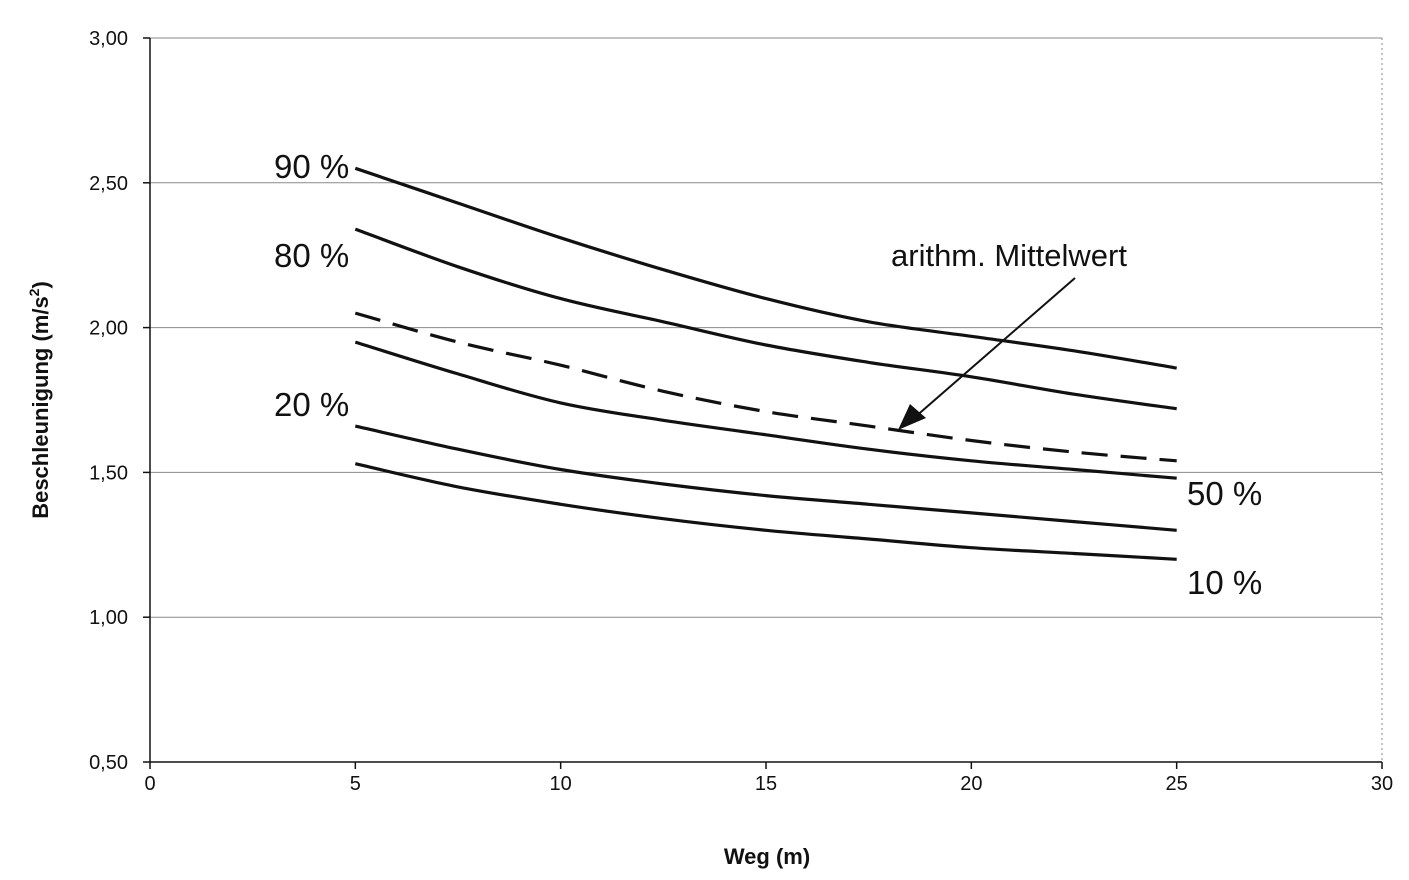 Image resolution: width=1409 pixels, height=880 pixels. I want to click on series-line-arithm-mittelwert, so click(765, 387).